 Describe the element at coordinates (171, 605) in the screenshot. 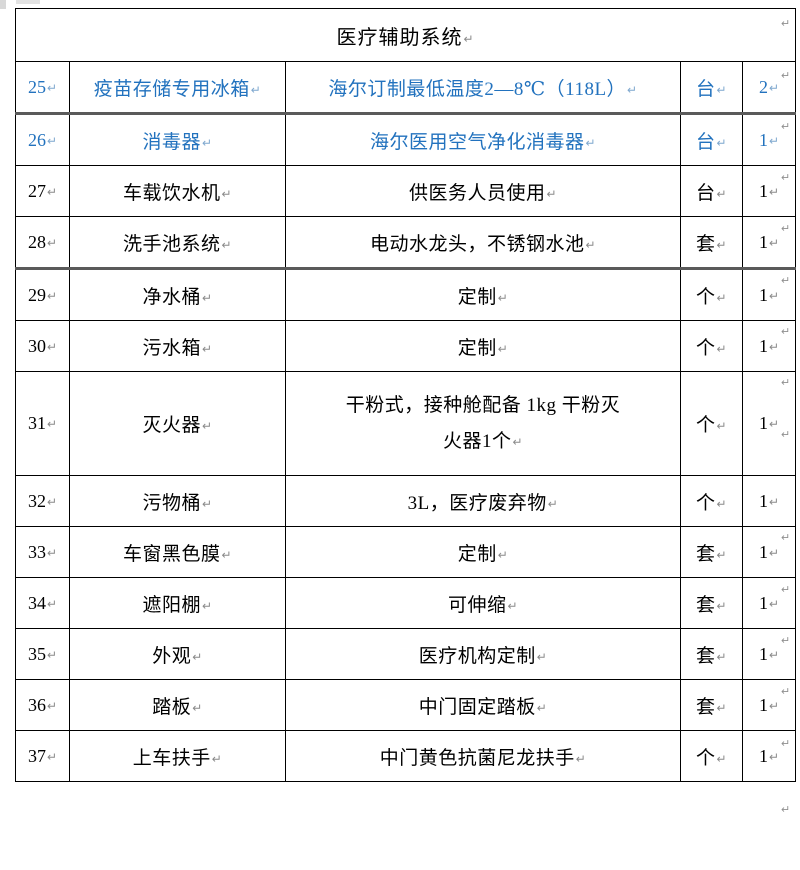

I see `row-name-text: 遮阳棚` at that location.